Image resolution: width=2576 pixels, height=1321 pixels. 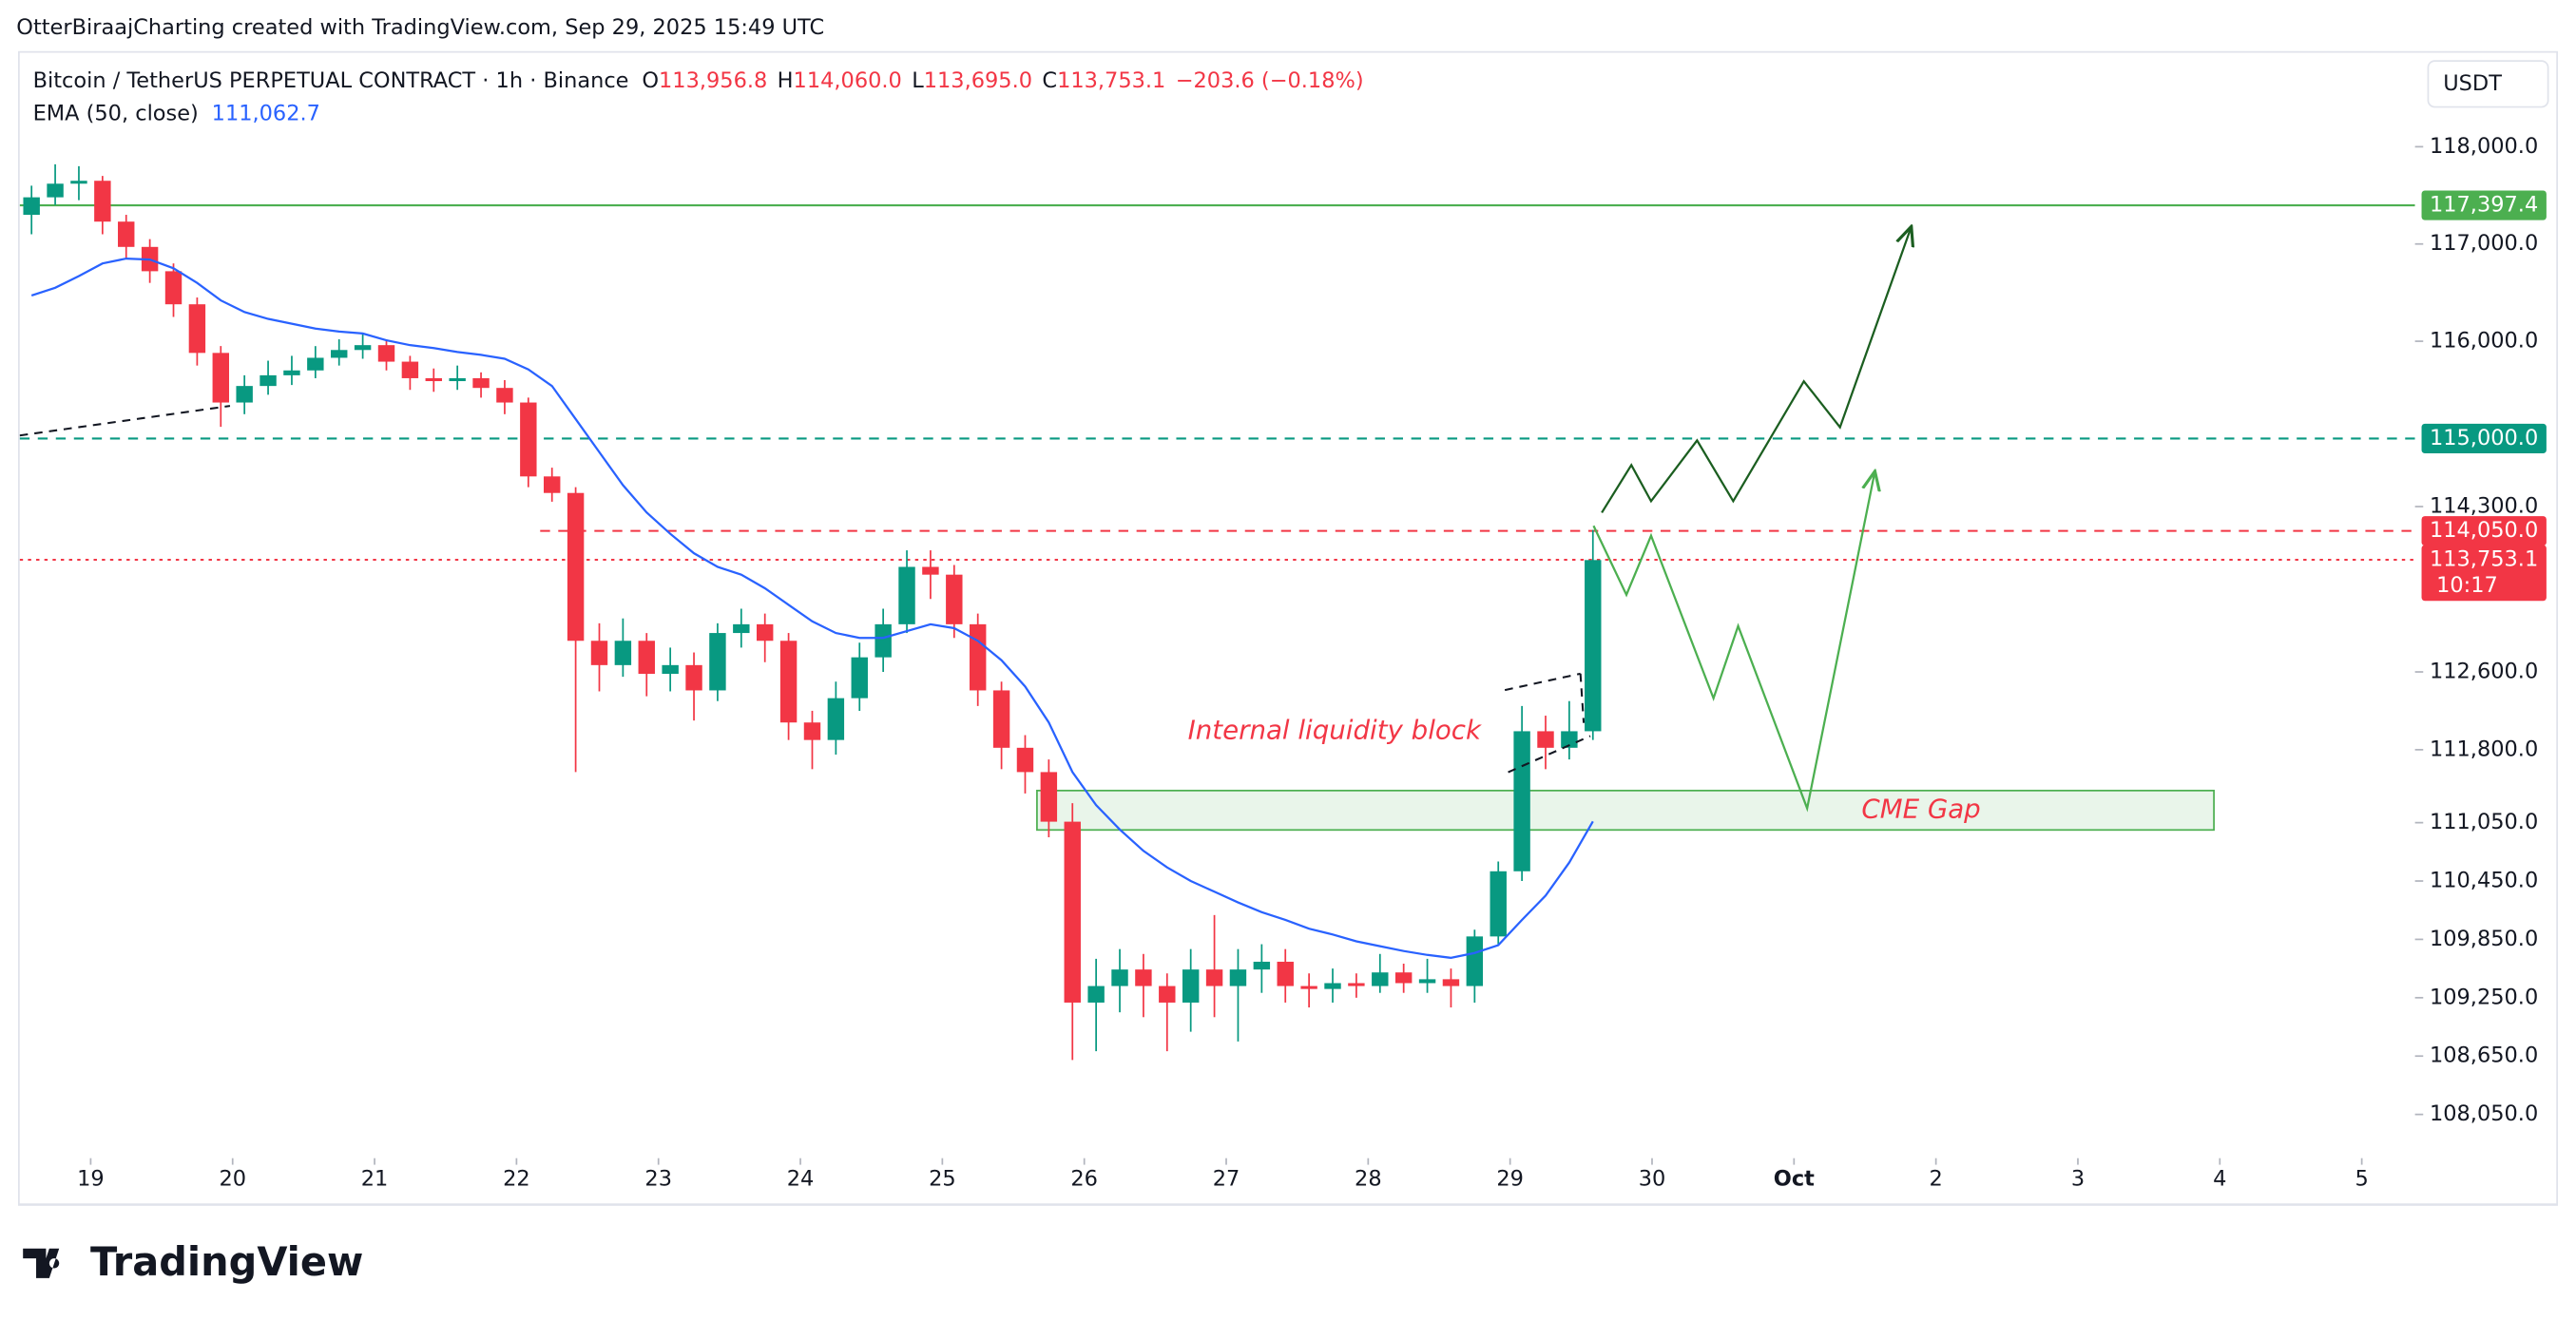 What do you see at coordinates (2484, 1113) in the screenshot?
I see `y-tick-label: 108,050.0` at bounding box center [2484, 1113].